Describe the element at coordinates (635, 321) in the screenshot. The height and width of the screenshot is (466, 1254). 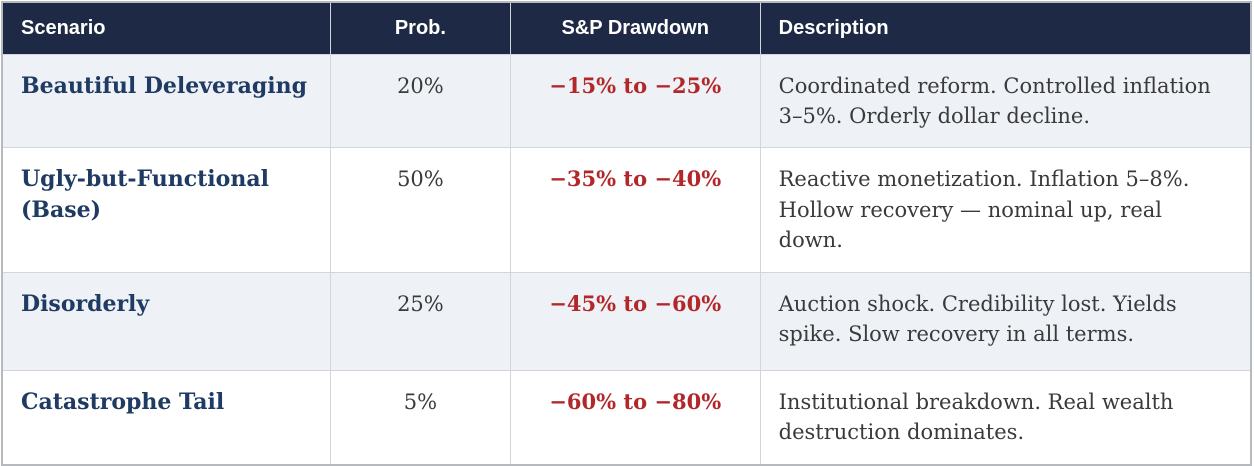
I see `drawdown-cell: −45% to −60%` at that location.